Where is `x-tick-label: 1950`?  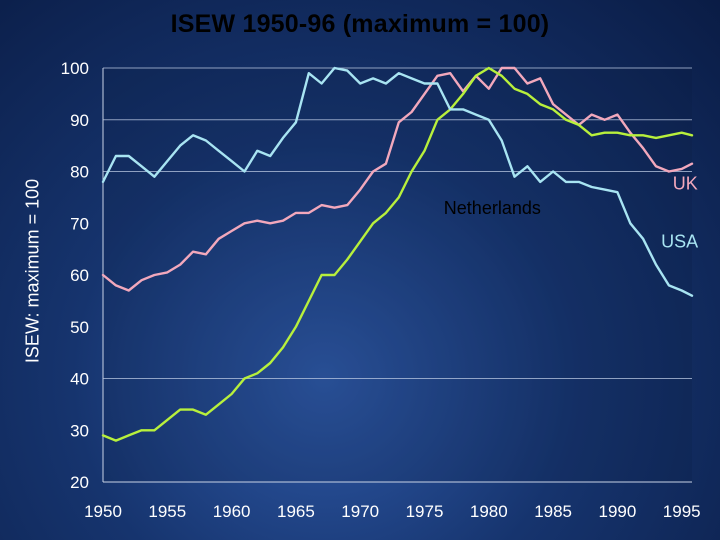
x-tick-label: 1950 is located at coordinates (103, 511).